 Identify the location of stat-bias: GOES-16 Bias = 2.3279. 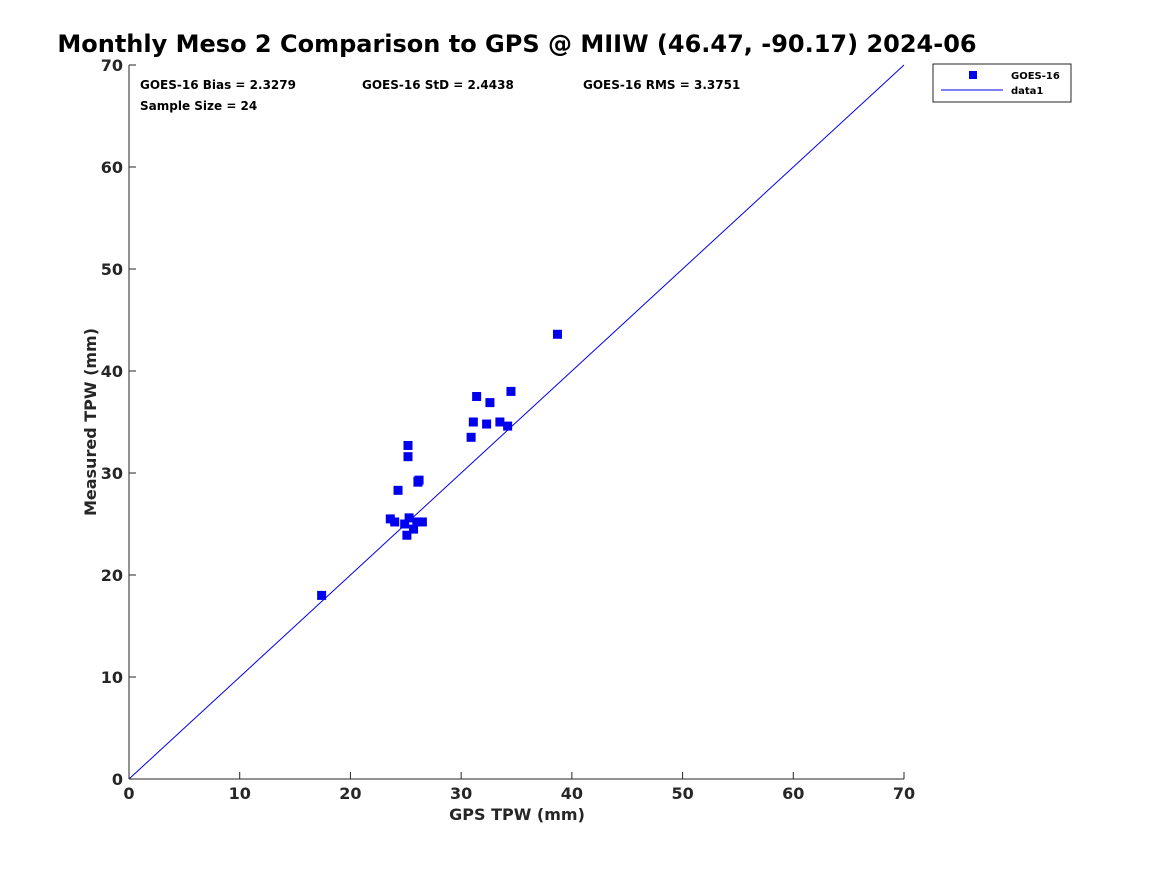
(218, 85).